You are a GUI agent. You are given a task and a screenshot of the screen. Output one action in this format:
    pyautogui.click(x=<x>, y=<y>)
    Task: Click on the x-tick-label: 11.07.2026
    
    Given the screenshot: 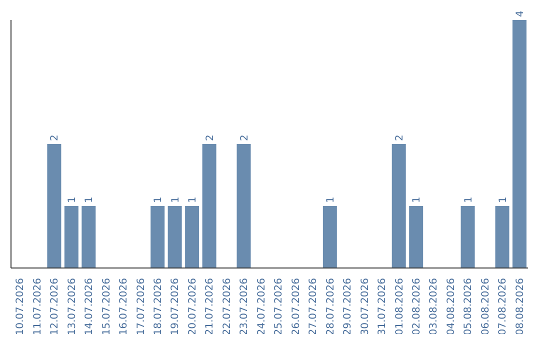 What is the action you would take?
    pyautogui.click(x=38, y=307)
    